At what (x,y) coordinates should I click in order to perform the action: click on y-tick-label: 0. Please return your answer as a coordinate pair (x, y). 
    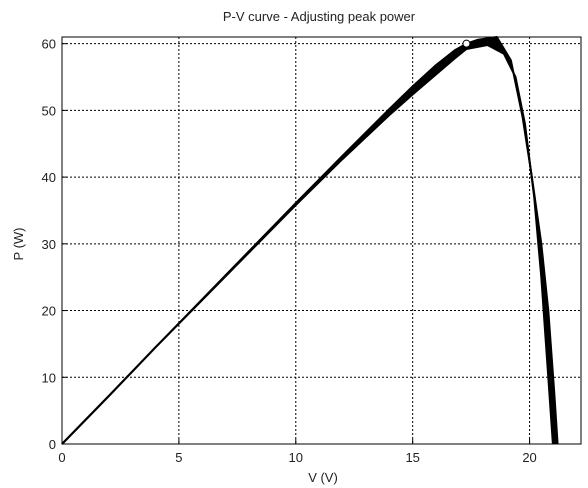
    Looking at the image, I should click on (52, 444).